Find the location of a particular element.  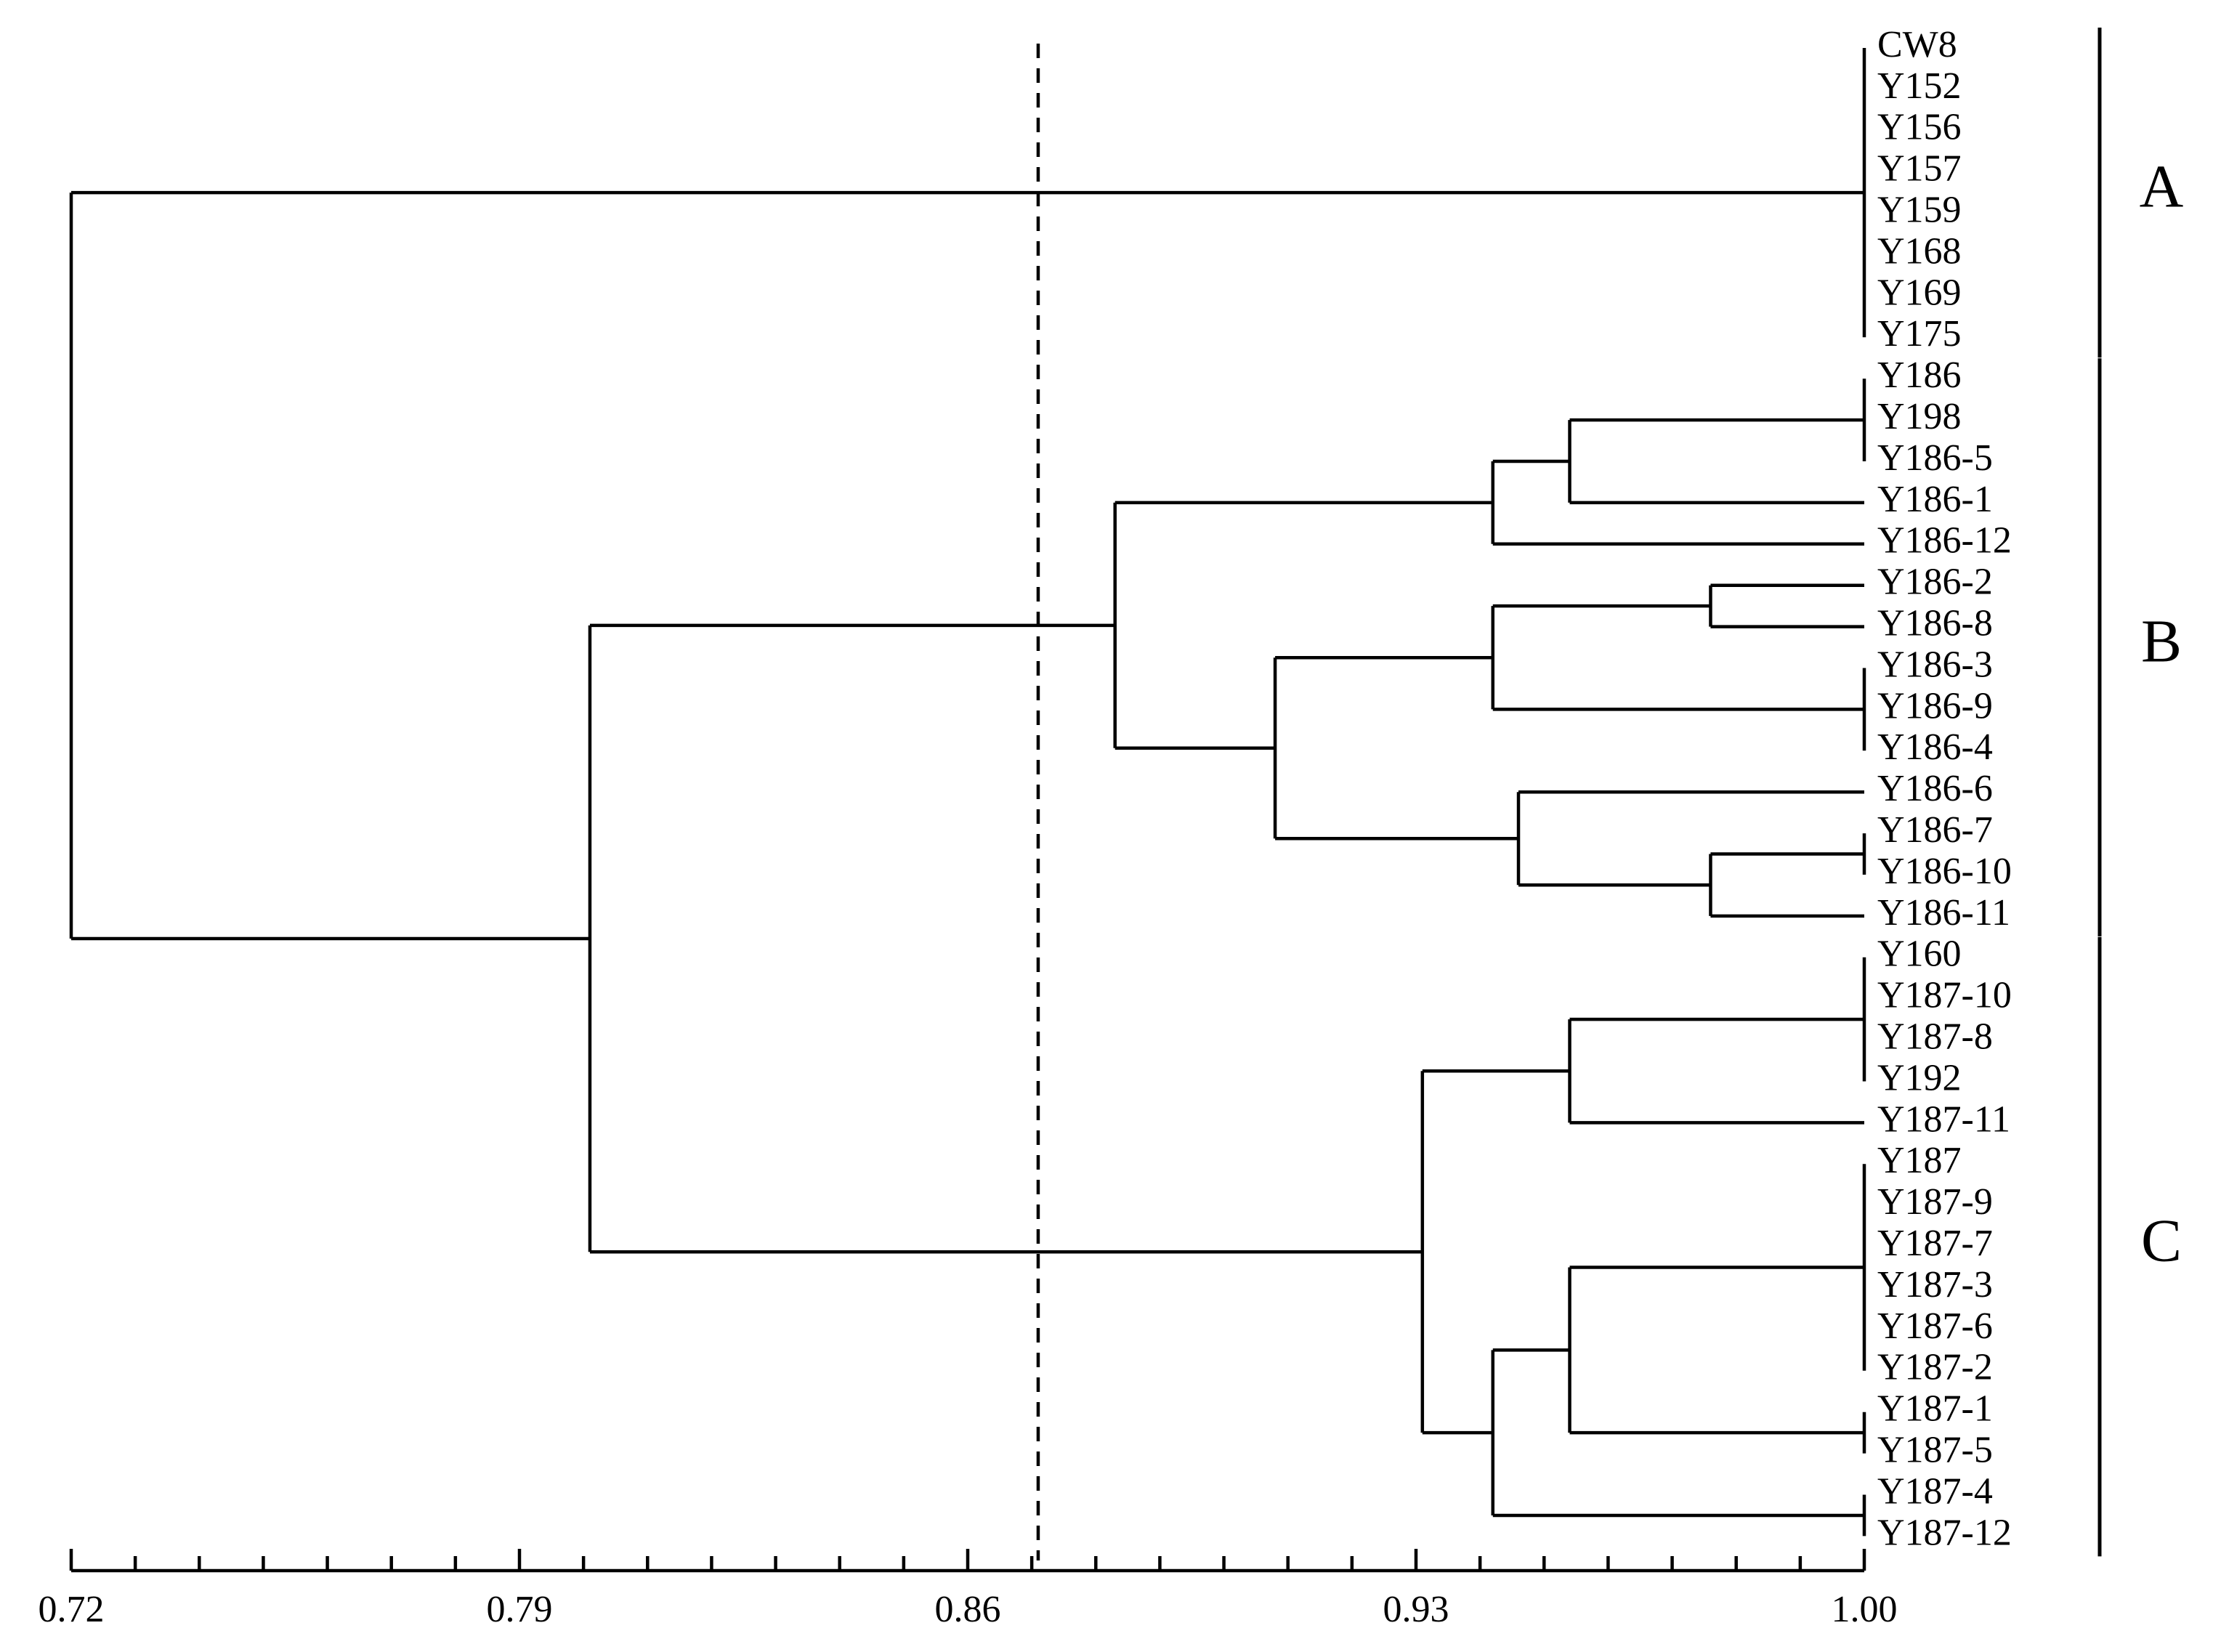

leaf-label-y186-5: Y186-5 is located at coordinates (1935, 458).